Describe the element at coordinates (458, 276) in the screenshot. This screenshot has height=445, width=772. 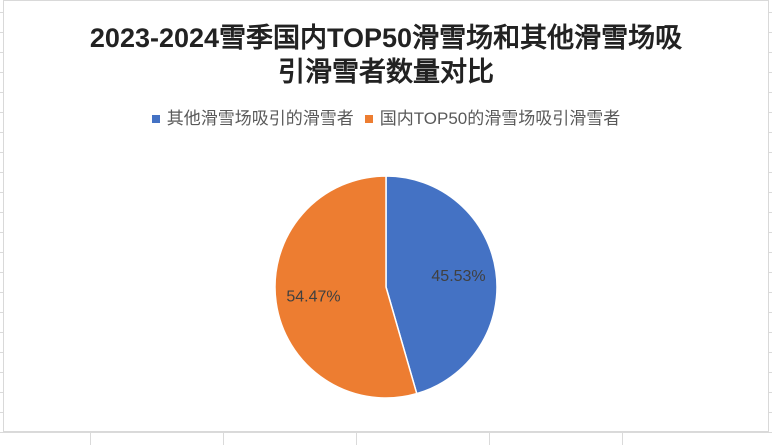
I see `data-label-other-resorts: 45.53%` at that location.